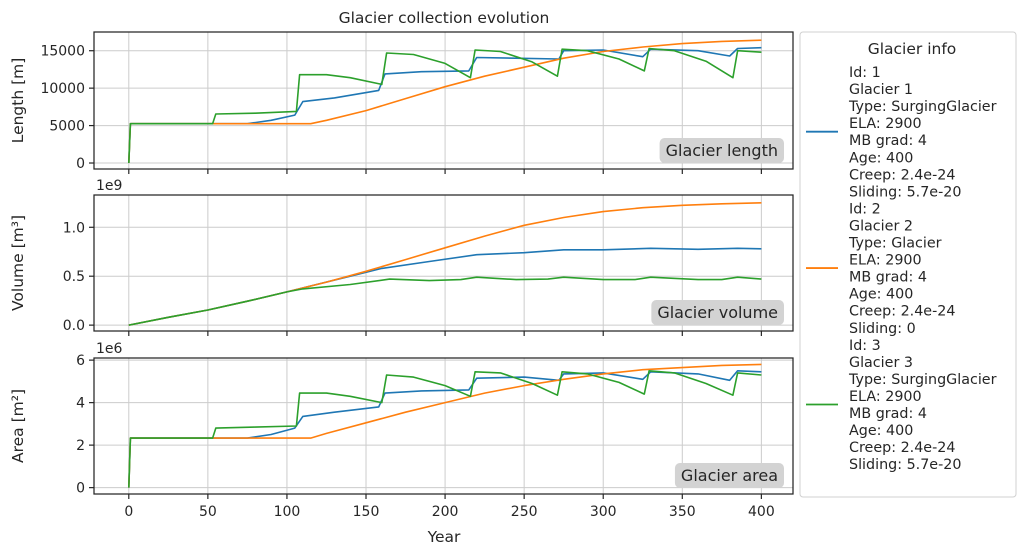 The width and height of the screenshot is (1023, 556). Describe the element at coordinates (18, 101) in the screenshot. I see `y-axis-label: Length [m]` at that location.